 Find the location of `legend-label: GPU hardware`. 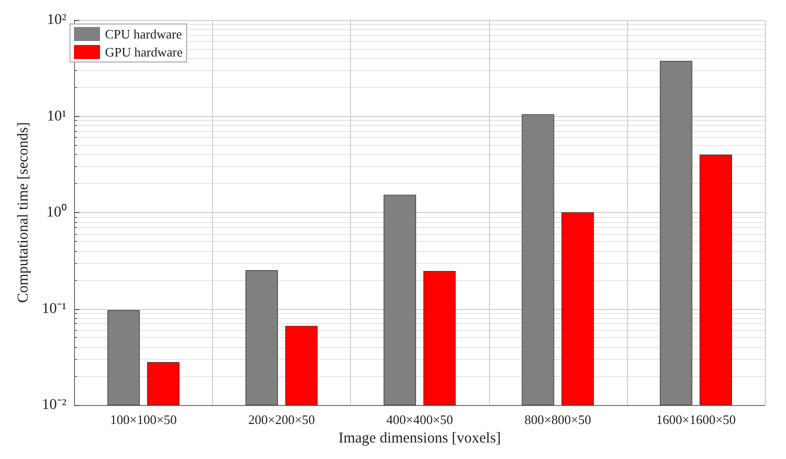

legend-label: GPU hardware is located at coordinates (144, 52).